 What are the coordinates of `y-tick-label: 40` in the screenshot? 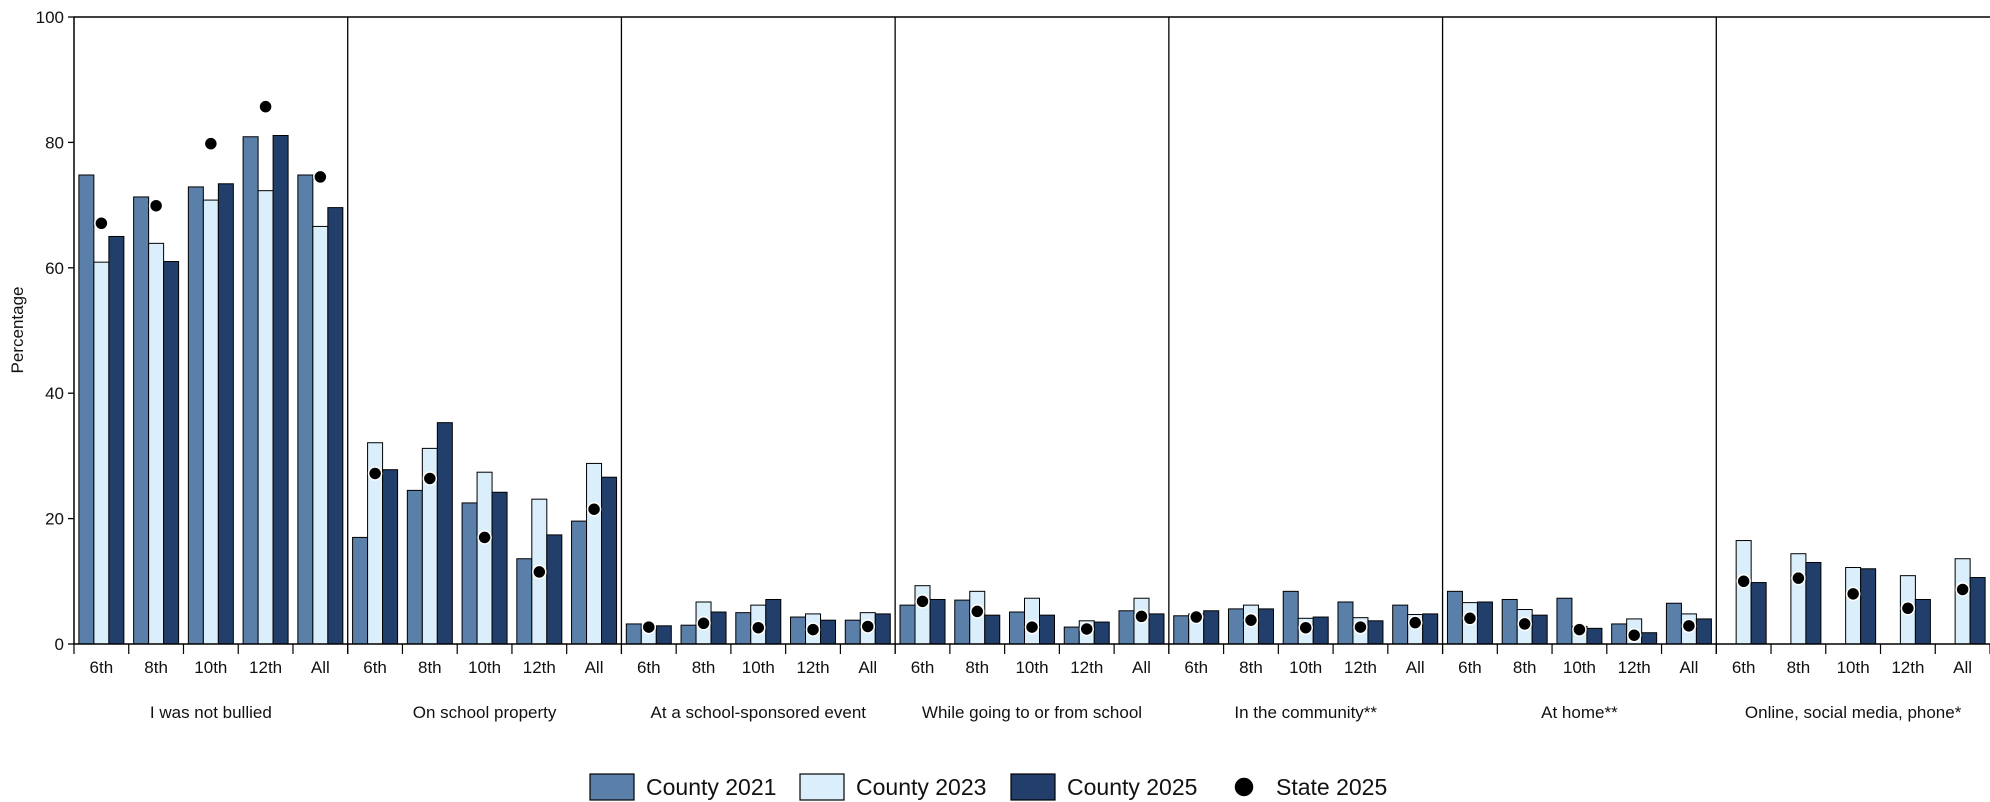 It's located at (54, 393).